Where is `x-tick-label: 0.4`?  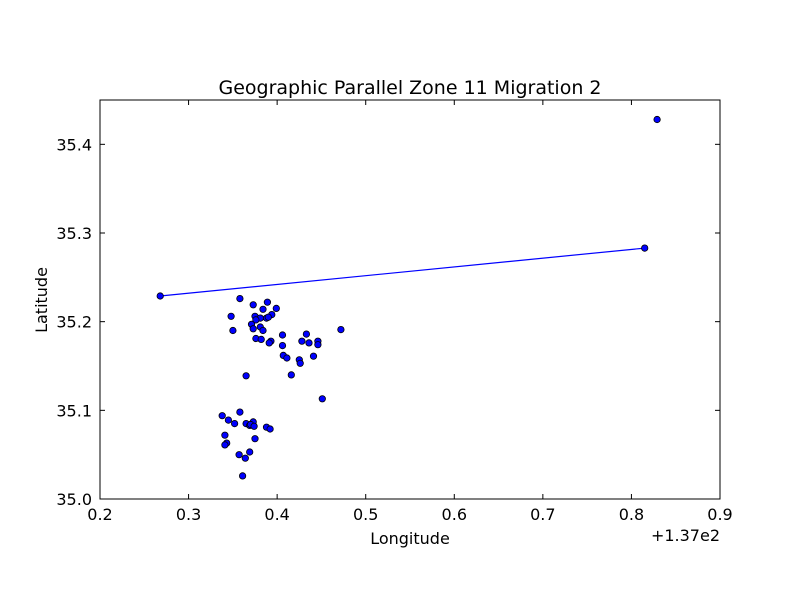
x-tick-label: 0.4 is located at coordinates (276, 514).